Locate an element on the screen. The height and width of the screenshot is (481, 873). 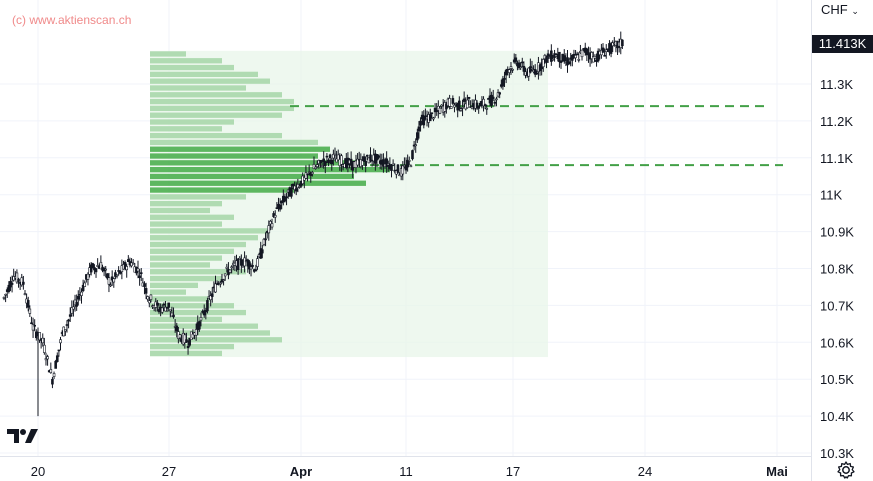
y-tick-label: 10.5K is located at coordinates (837, 379).